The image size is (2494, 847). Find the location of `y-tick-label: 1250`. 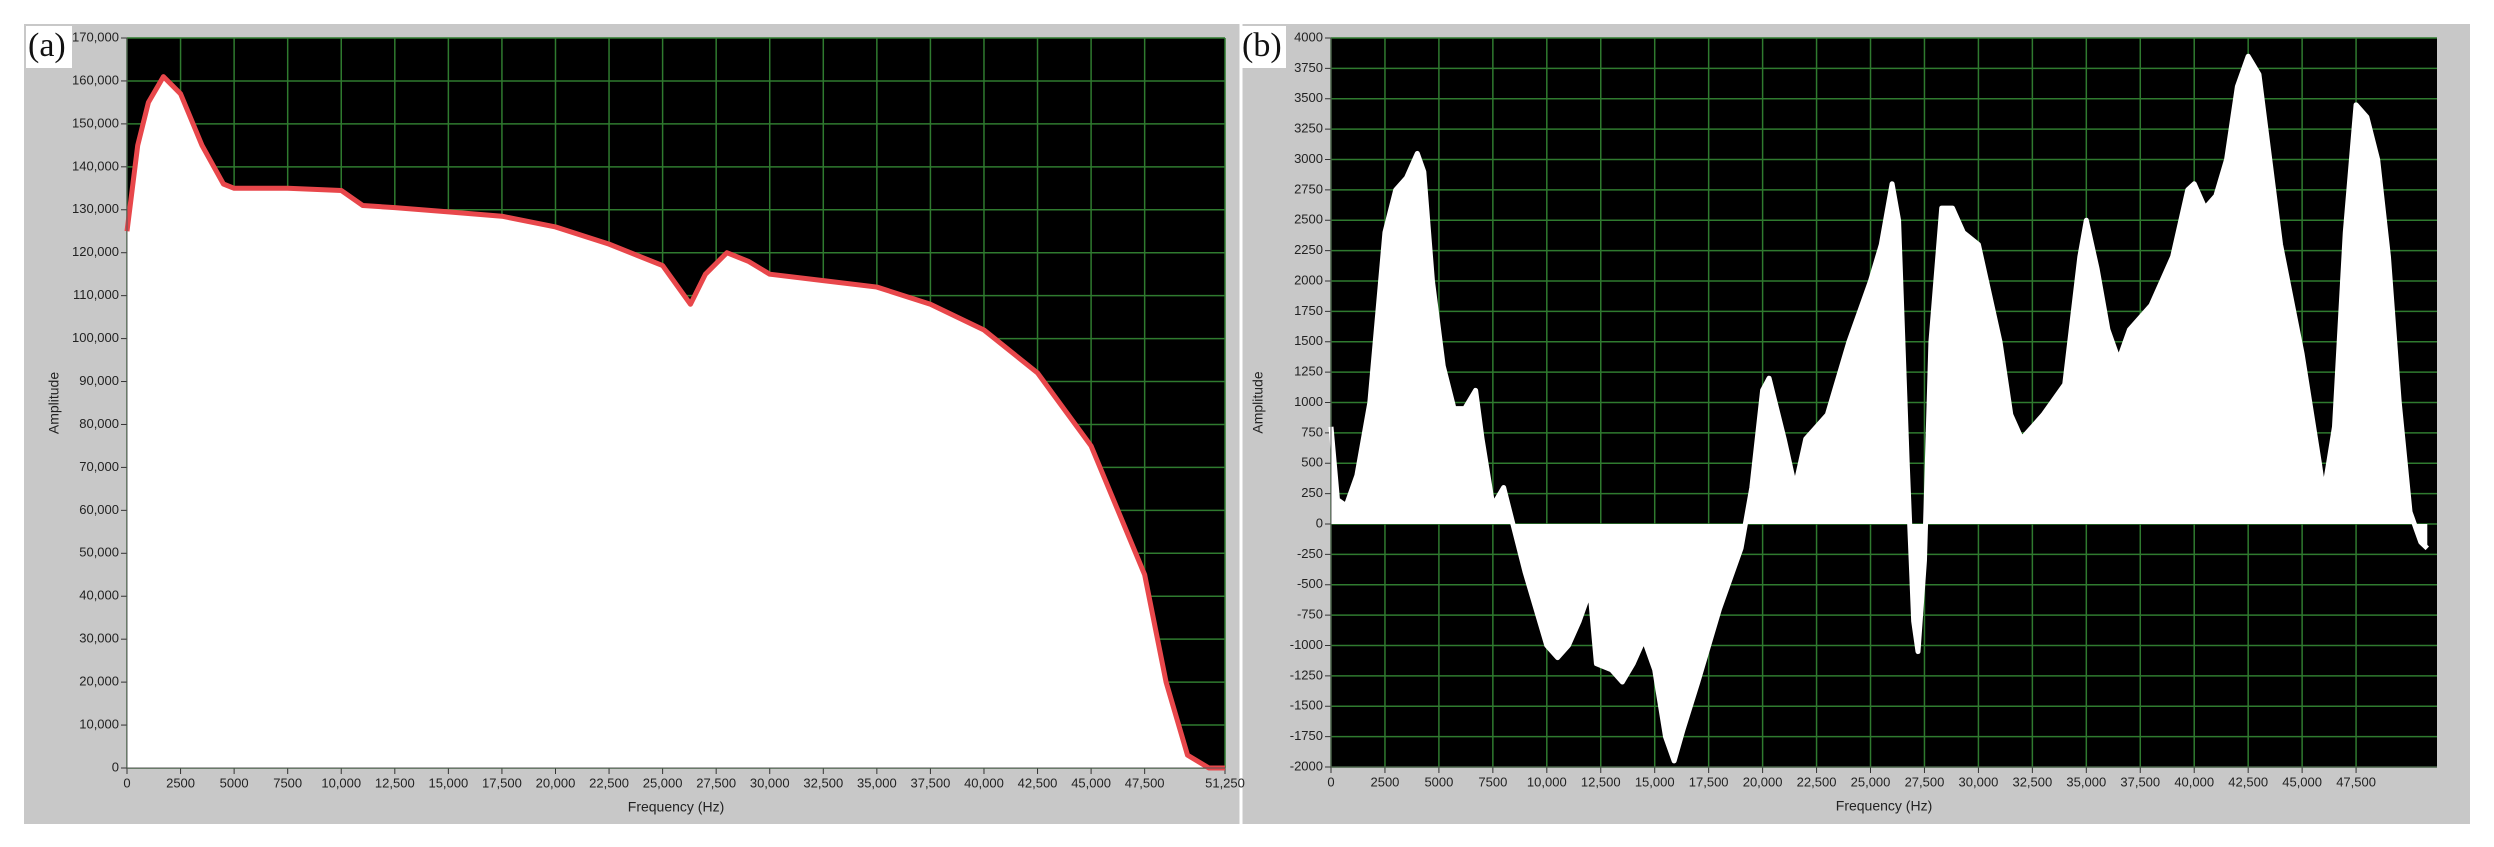

y-tick-label: 1250 is located at coordinates (1308, 371).